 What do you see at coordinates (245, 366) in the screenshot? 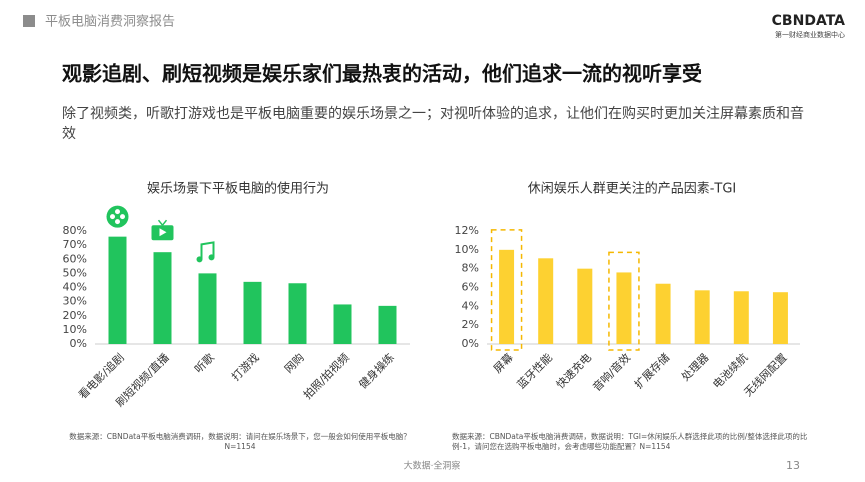
I see `x-tick-label: 打游戏` at bounding box center [245, 366].